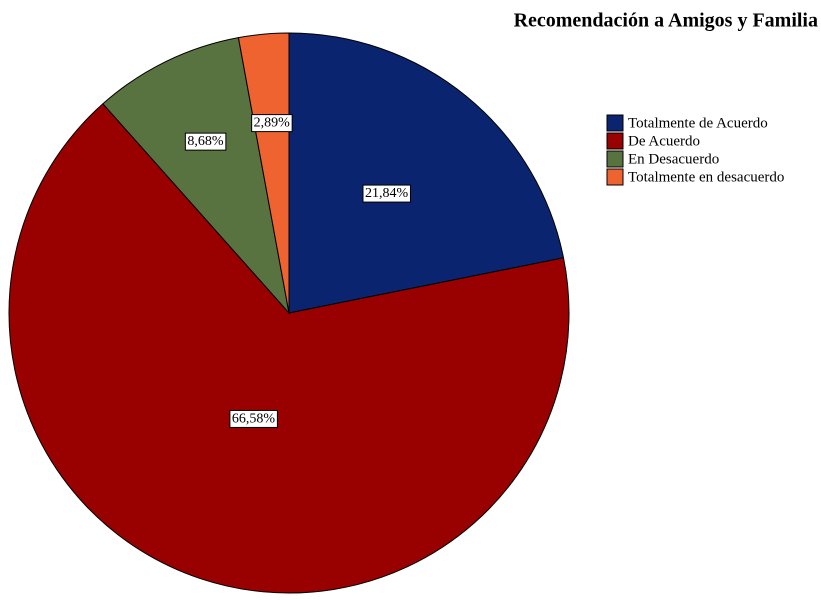 The image size is (821, 600). I want to click on data-label-text: 8,68%, so click(205, 141).